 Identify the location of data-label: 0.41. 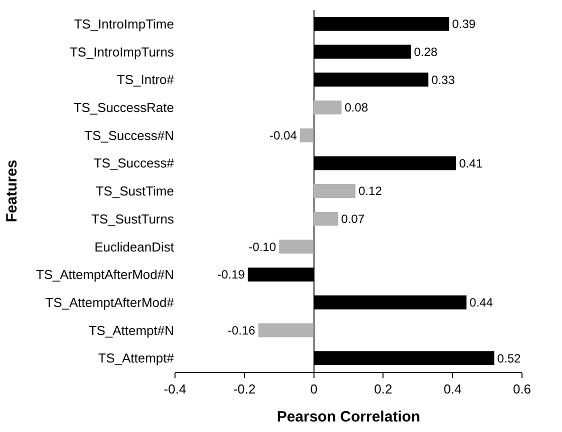
(471, 163).